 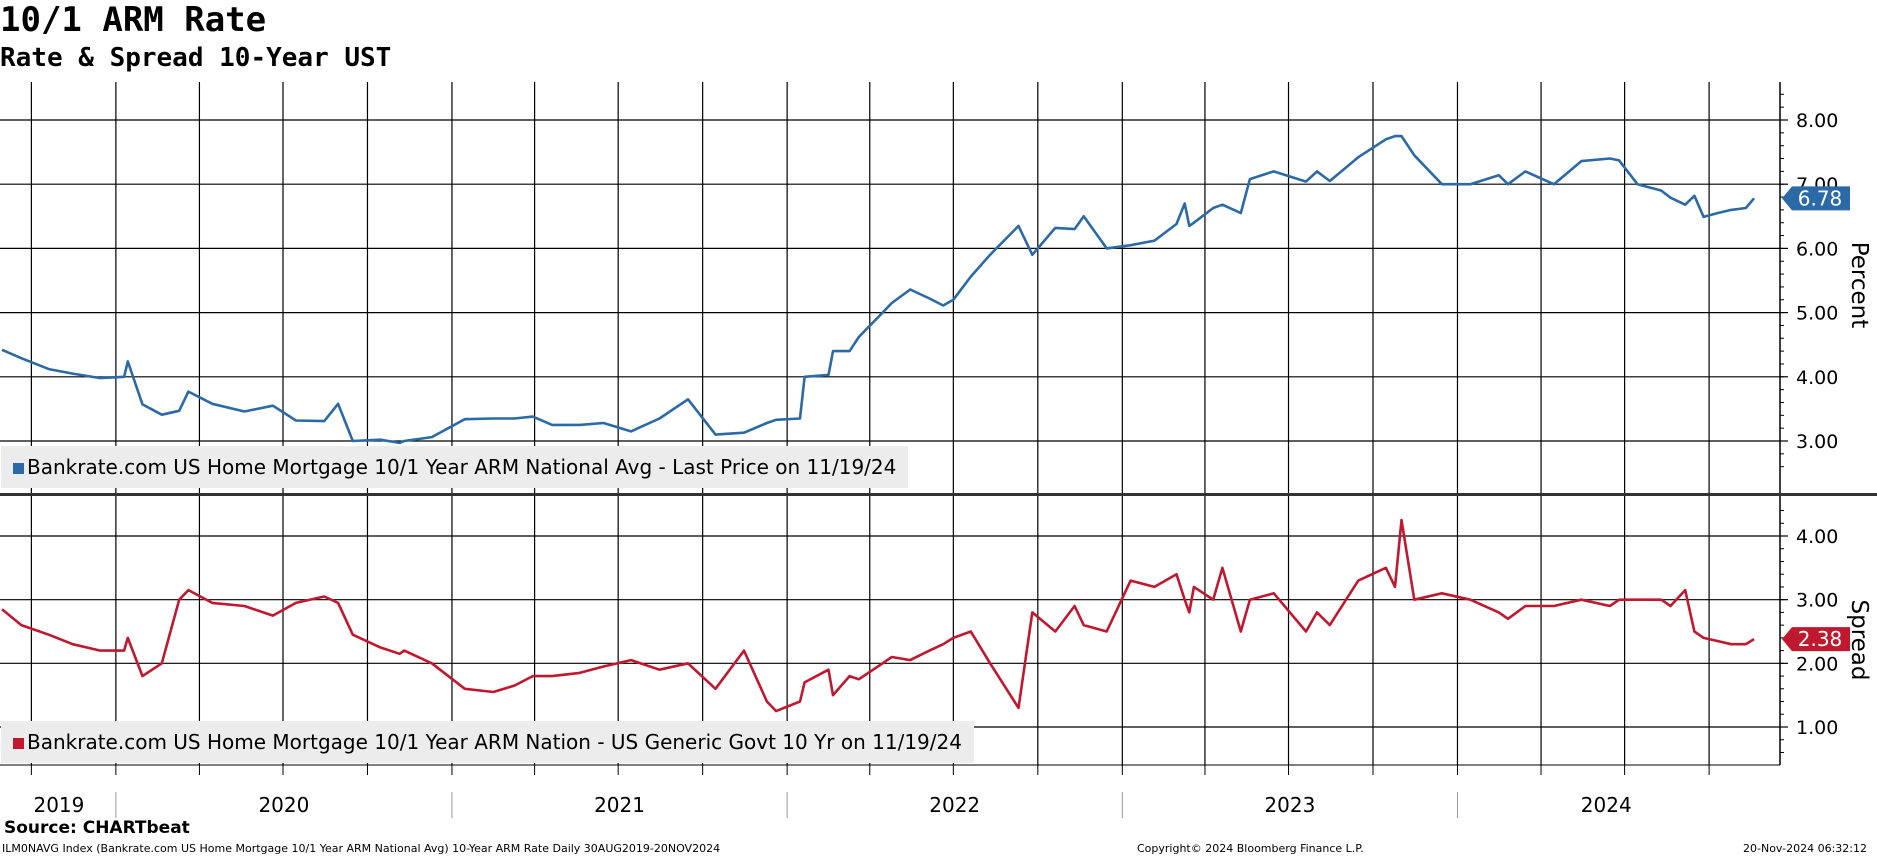 I want to click on spread-legend-swatch, so click(x=18, y=743).